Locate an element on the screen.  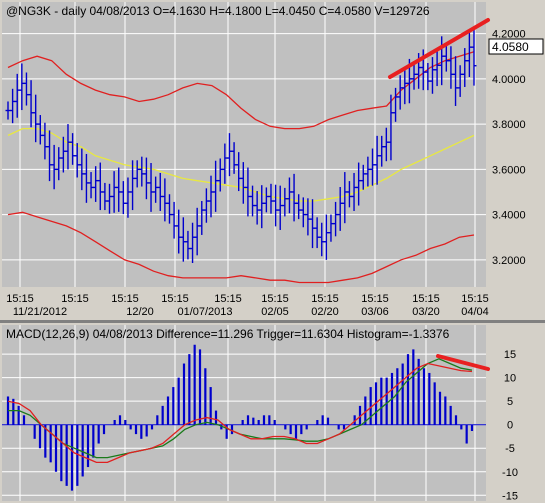
x-date-label: 03/06 is located at coordinates (375, 312).